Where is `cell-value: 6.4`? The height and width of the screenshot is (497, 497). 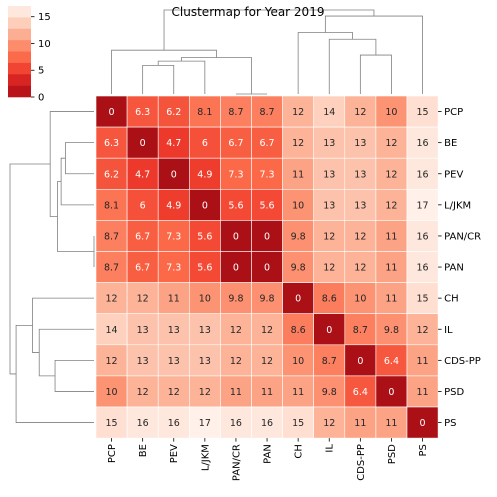
cell-value: 6.4 is located at coordinates (360, 392).